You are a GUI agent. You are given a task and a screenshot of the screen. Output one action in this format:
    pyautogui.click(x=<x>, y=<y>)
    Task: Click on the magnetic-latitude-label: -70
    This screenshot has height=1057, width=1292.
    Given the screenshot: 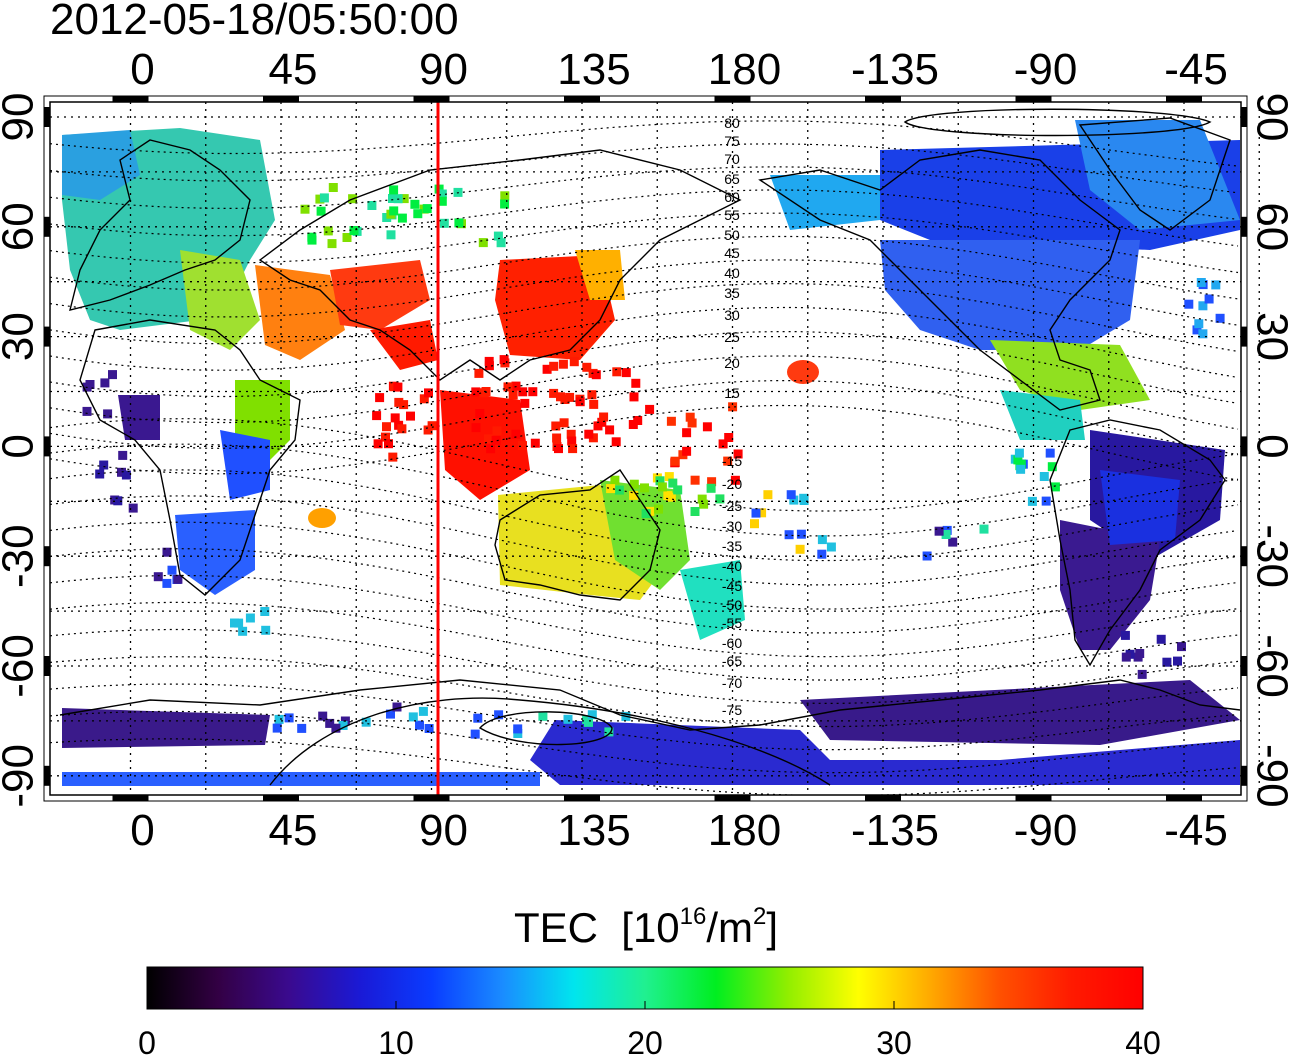 What is the action you would take?
    pyautogui.click(x=732, y=683)
    